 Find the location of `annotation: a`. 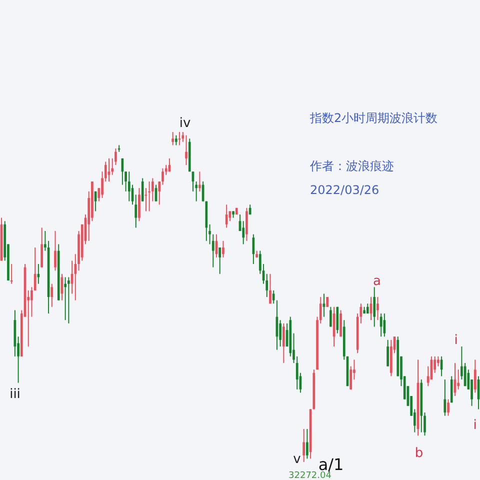

annotation: a is located at coordinates (377, 281).